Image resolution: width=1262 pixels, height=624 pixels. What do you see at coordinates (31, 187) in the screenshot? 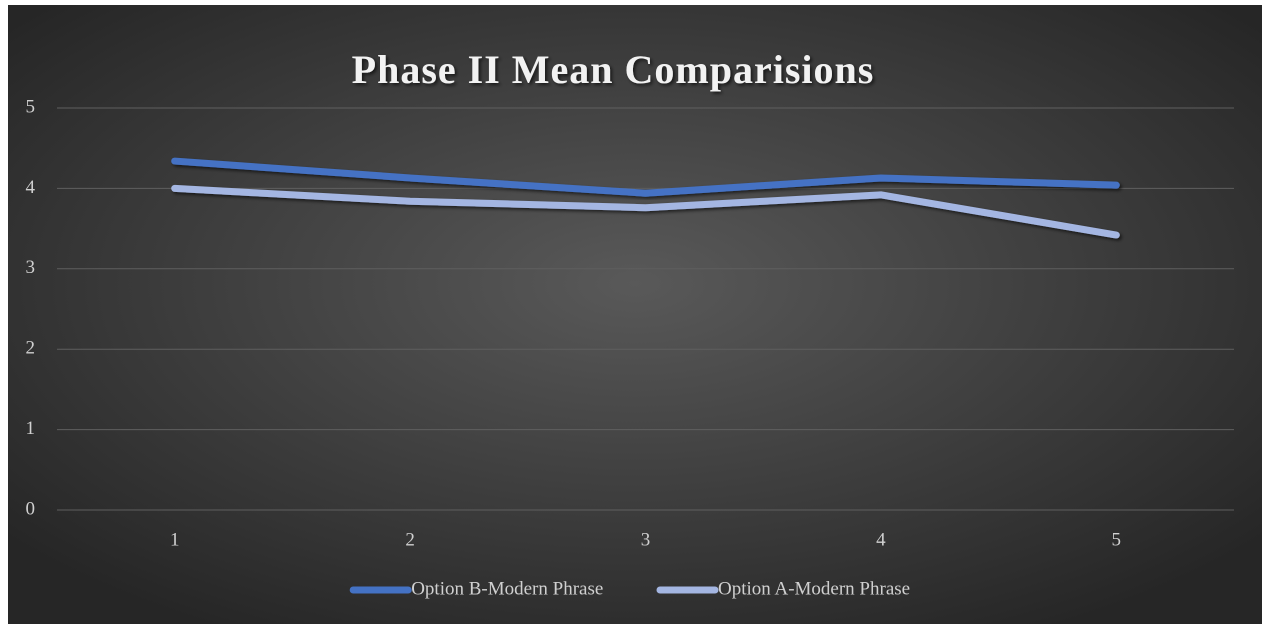
I see `y-tick-label: 4` at bounding box center [31, 187].